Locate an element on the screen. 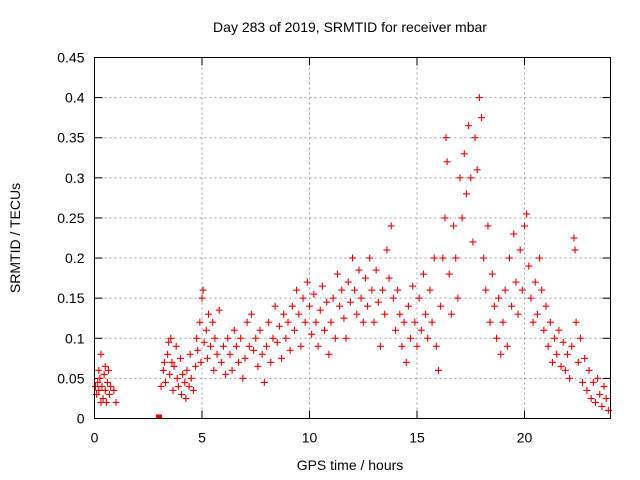 This screenshot has width=640, height=480. y-tick-label: 0.25 is located at coordinates (70, 218).